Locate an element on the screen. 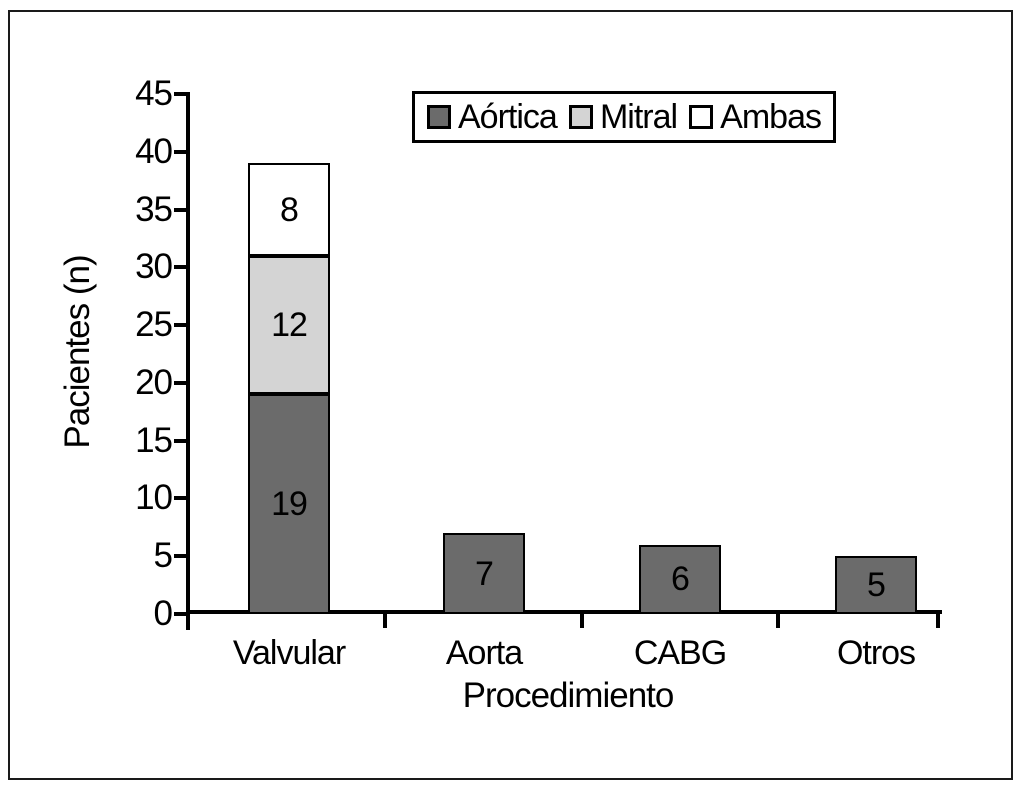 The image size is (1024, 793). legend-label-mitral: Mitral is located at coordinates (638, 117).